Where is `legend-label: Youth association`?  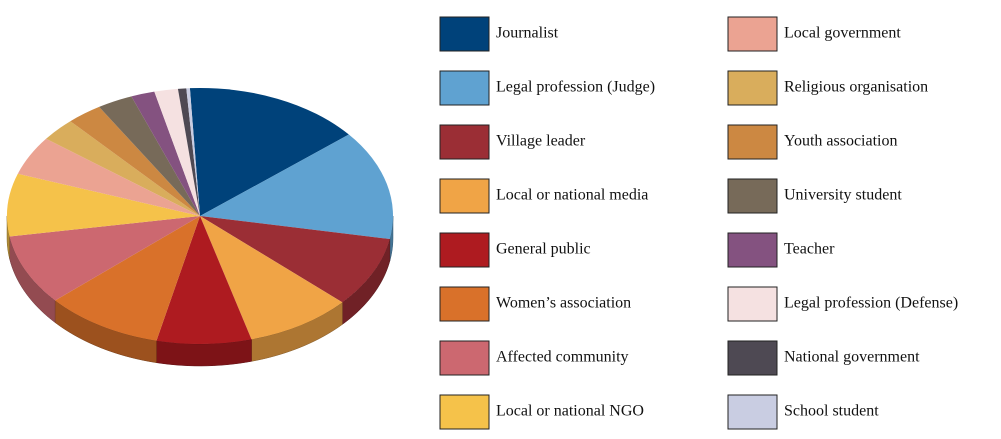 legend-label: Youth association is located at coordinates (841, 141).